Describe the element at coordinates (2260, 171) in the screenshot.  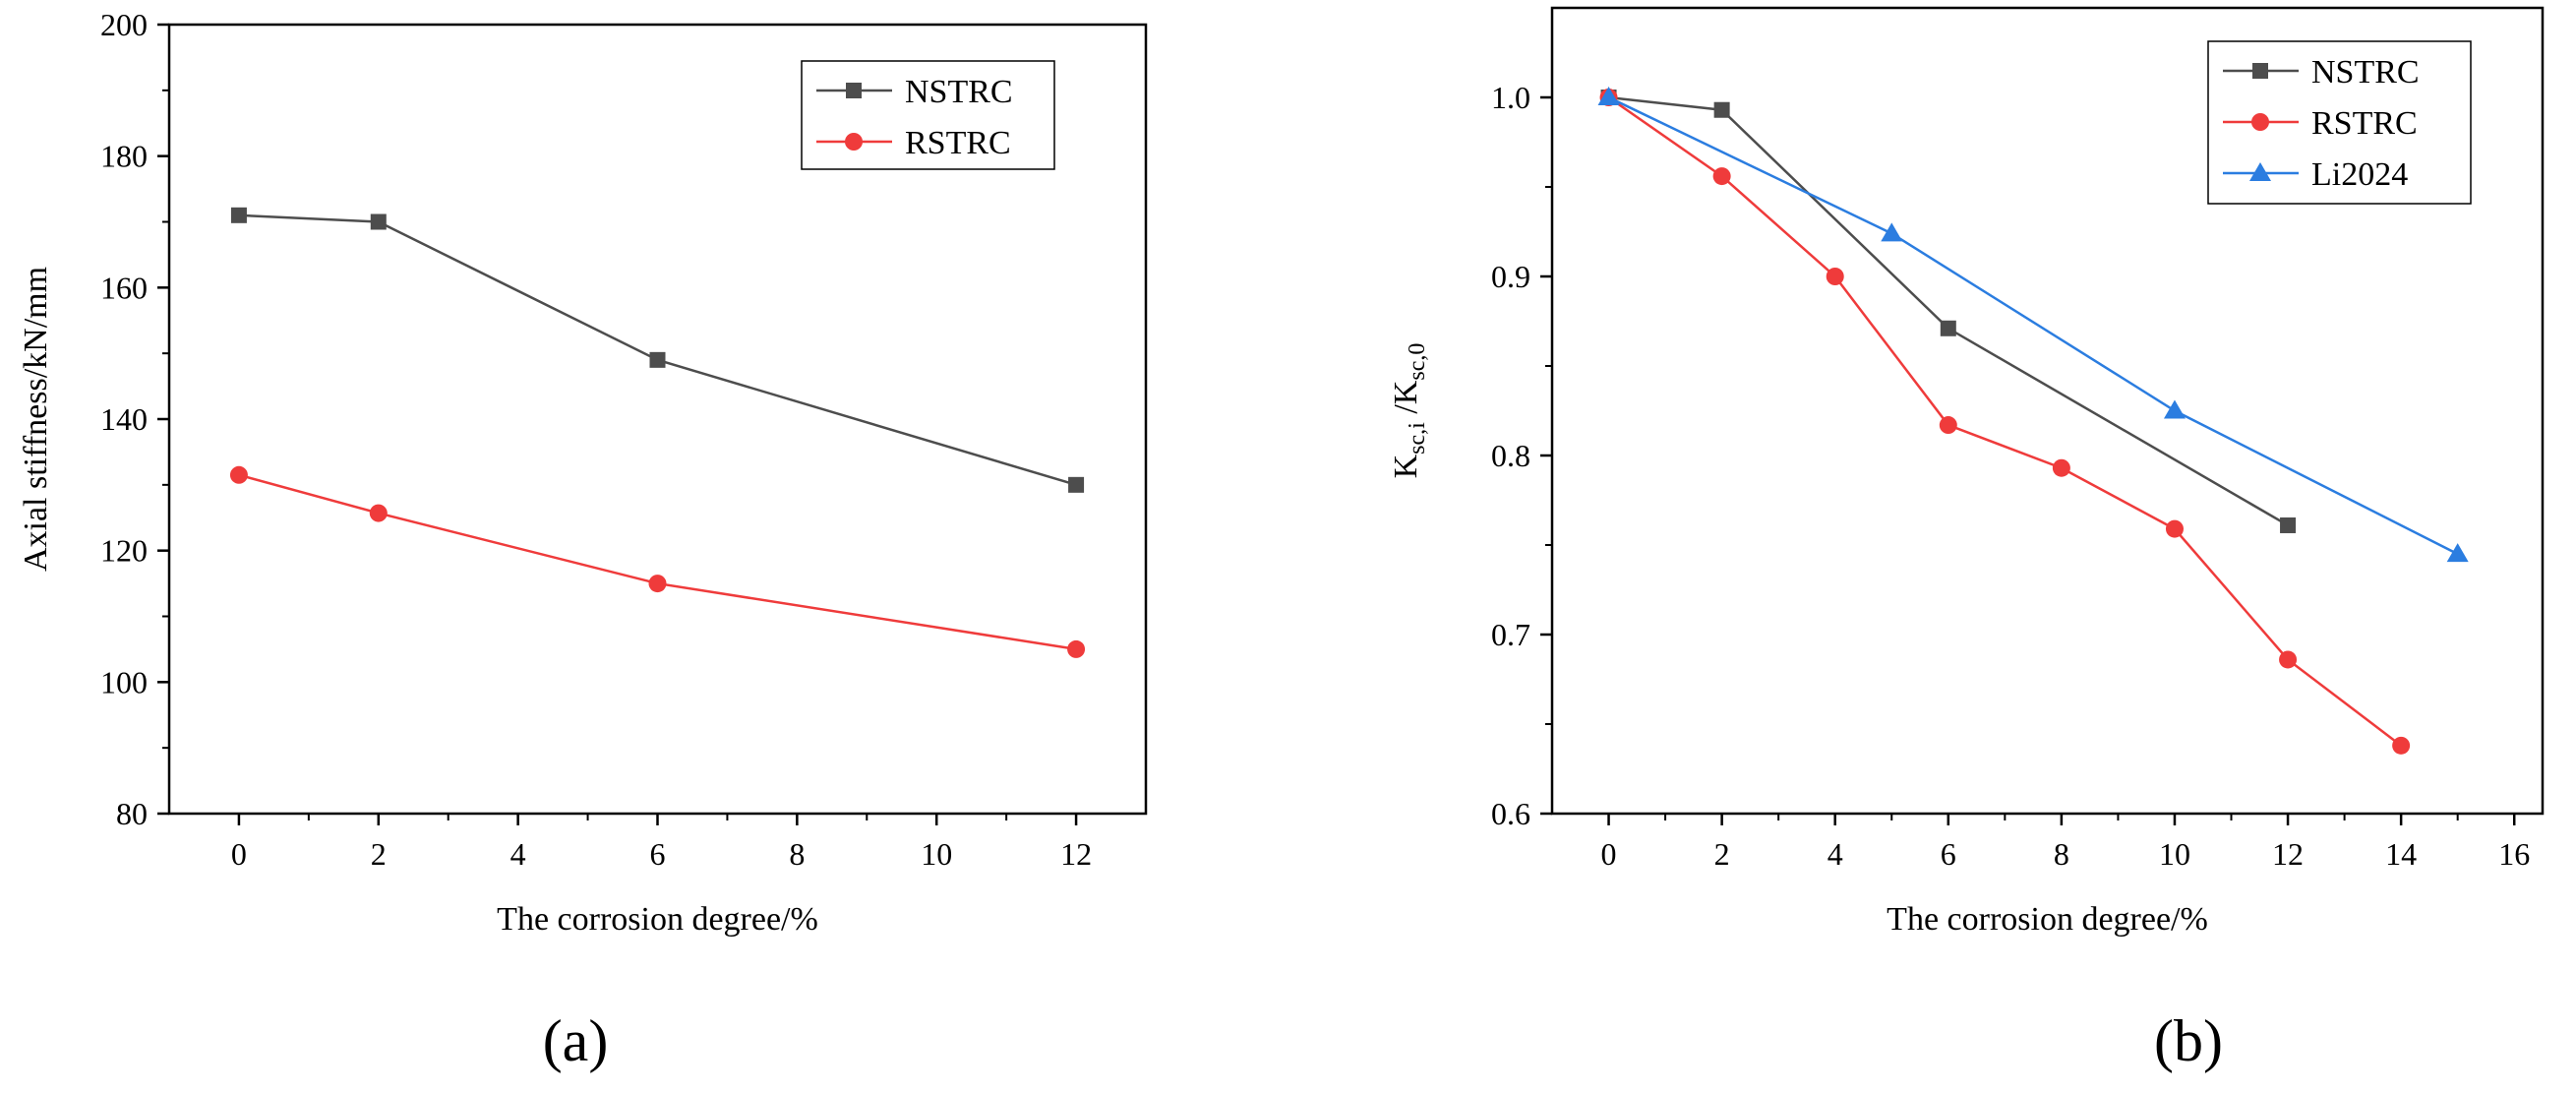
I see `legend-marker-li2024` at that location.